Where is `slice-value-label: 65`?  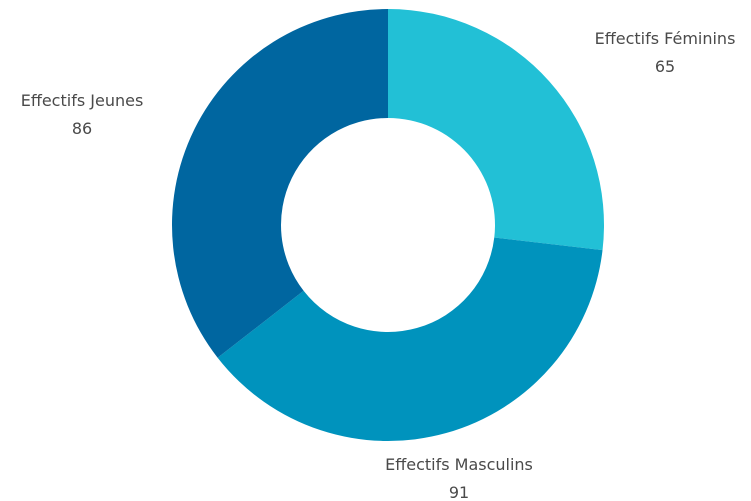
slice-value-label: 65 is located at coordinates (665, 66).